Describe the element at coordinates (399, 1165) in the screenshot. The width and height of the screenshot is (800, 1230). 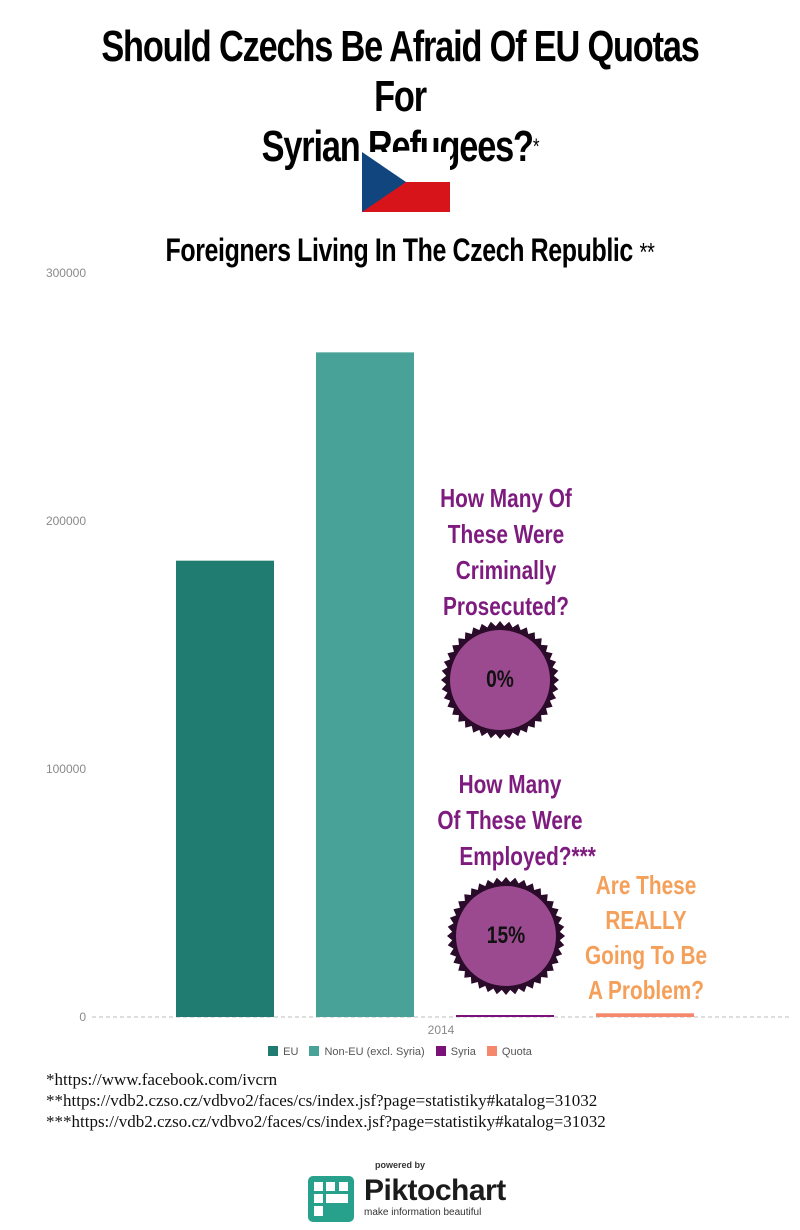
I see `powered-by-label: powered by` at that location.